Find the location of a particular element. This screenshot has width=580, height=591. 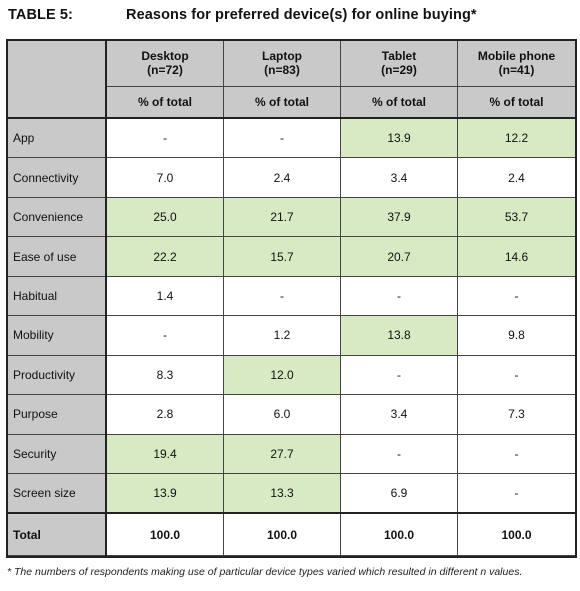

cell-desktop: 1.4 is located at coordinates (165, 296).